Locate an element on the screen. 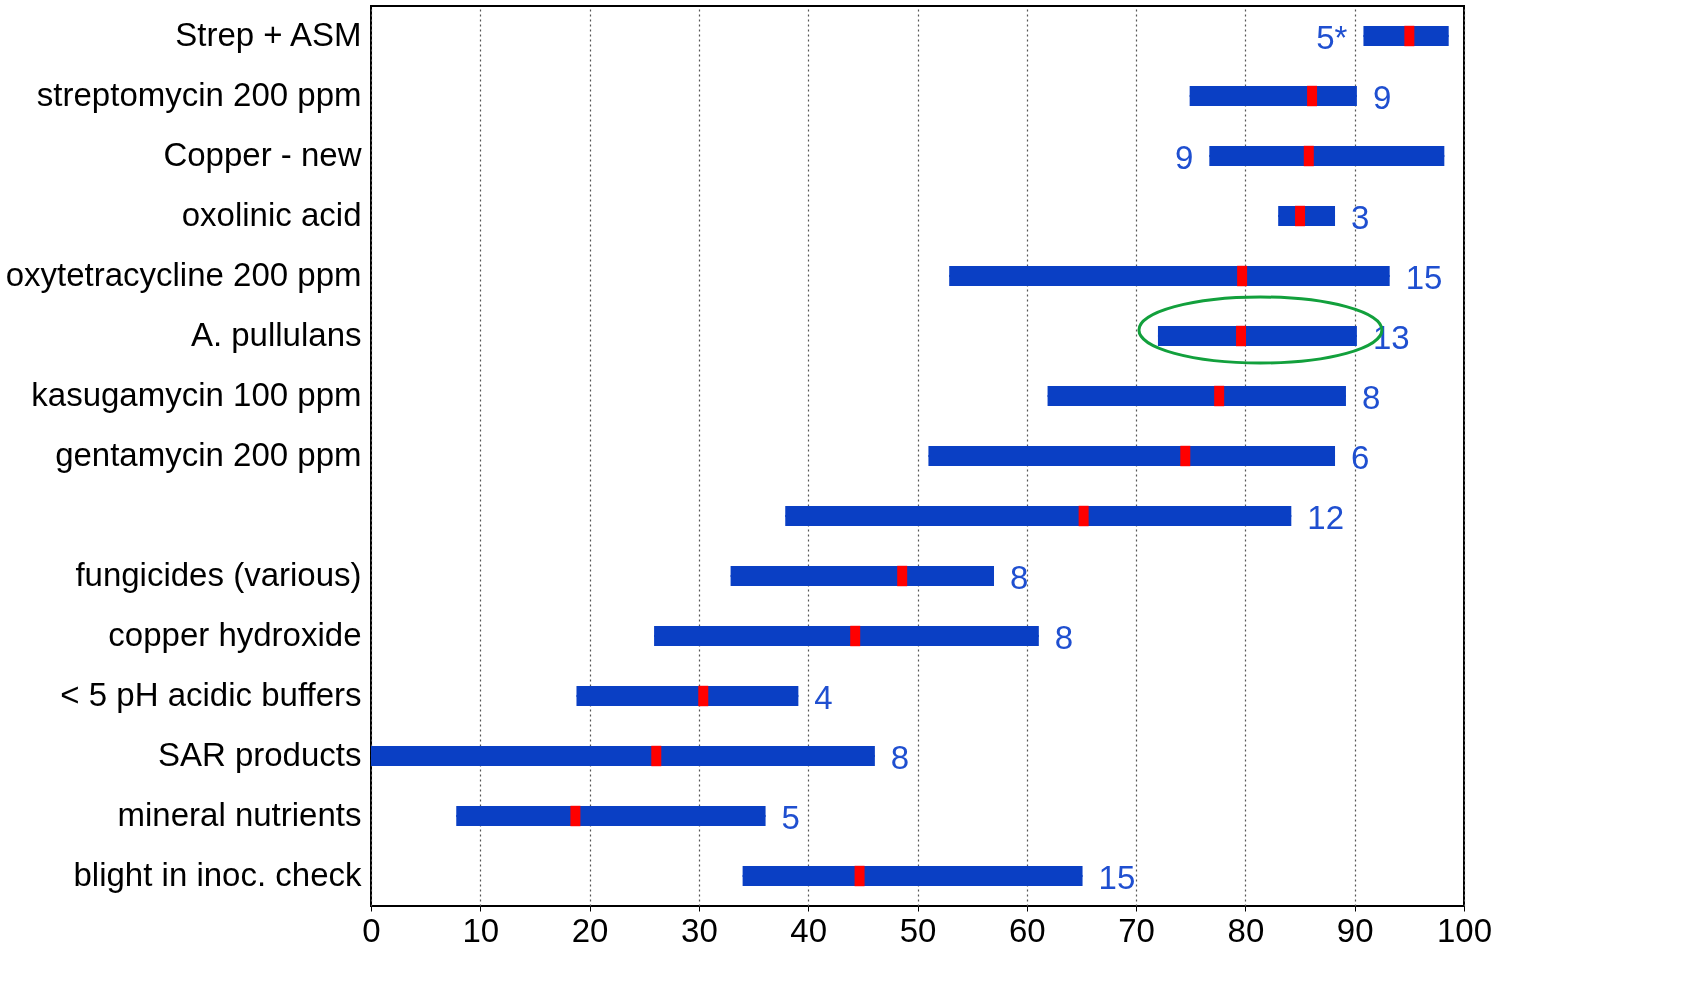  y-tick-label: gentamycin 200 ppm is located at coordinates (208, 454).